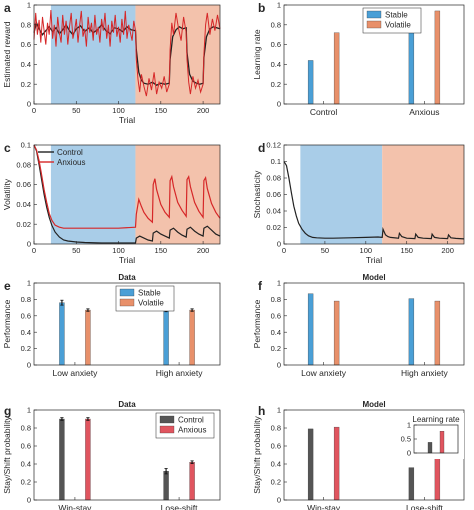 Image resolution: width=474 pixels, height=510 pixels. I want to click on x-tick-label: 200, so click(203, 250).